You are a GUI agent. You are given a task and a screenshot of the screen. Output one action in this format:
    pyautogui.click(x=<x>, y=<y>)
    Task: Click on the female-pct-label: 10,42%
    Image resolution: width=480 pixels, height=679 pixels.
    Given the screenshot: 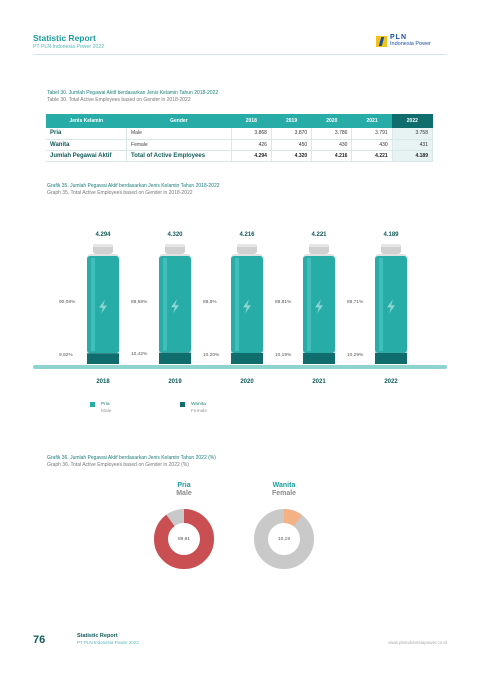 What is the action you would take?
    pyautogui.click(x=139, y=355)
    